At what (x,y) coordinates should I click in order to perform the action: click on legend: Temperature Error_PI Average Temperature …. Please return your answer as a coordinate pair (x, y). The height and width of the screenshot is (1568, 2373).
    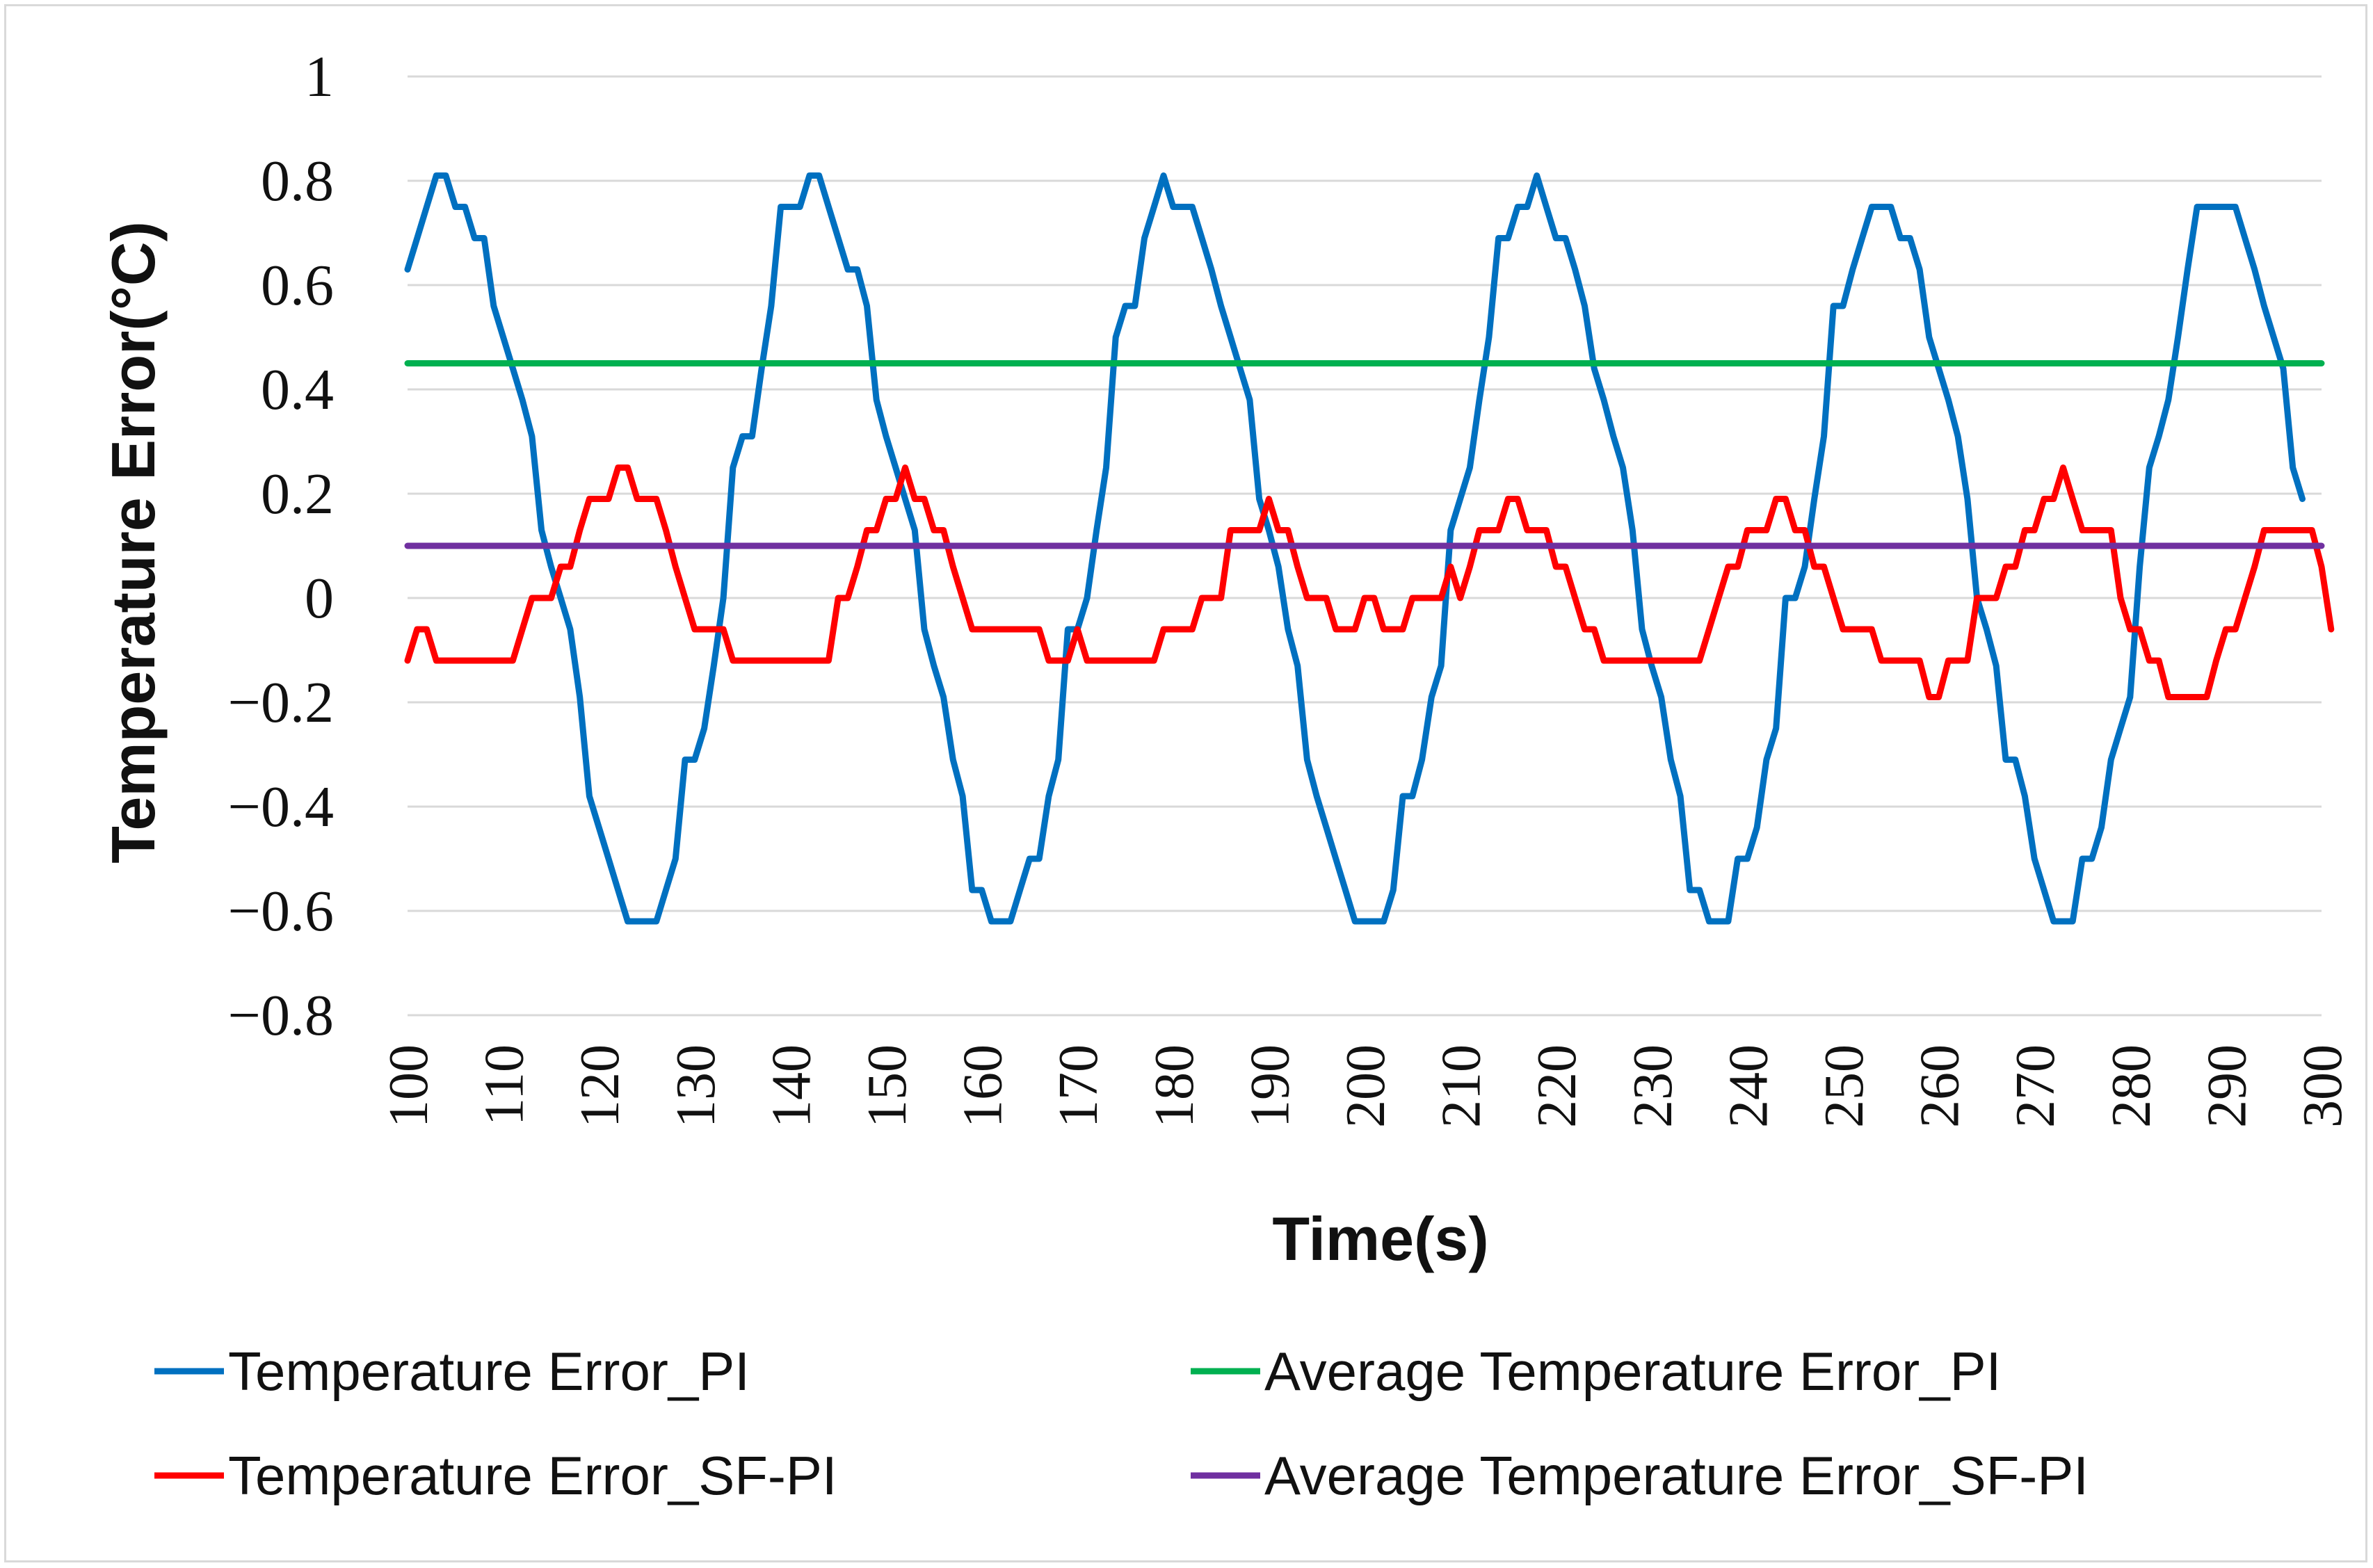
    Looking at the image, I should click on (1121, 1423).